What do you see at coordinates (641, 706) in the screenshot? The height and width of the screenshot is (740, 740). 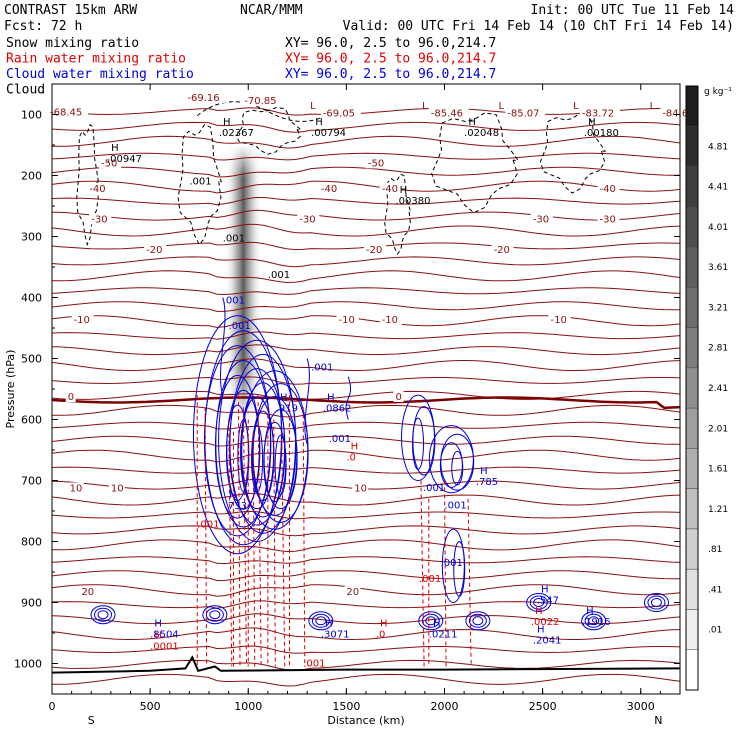 I see `x-tick-label: 3000` at bounding box center [641, 706].